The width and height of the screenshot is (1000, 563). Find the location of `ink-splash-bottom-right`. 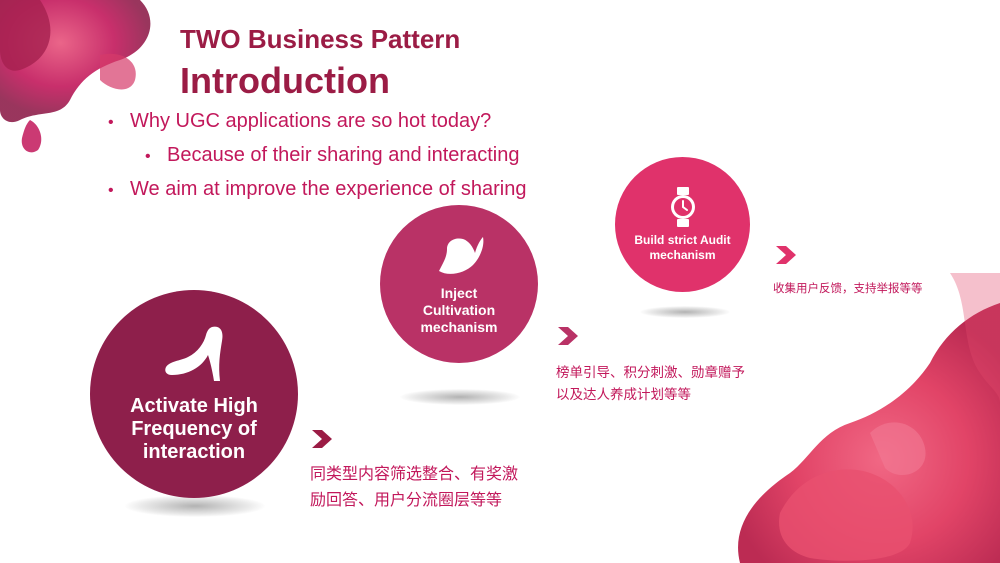

ink-splash-bottom-right is located at coordinates (869, 418).